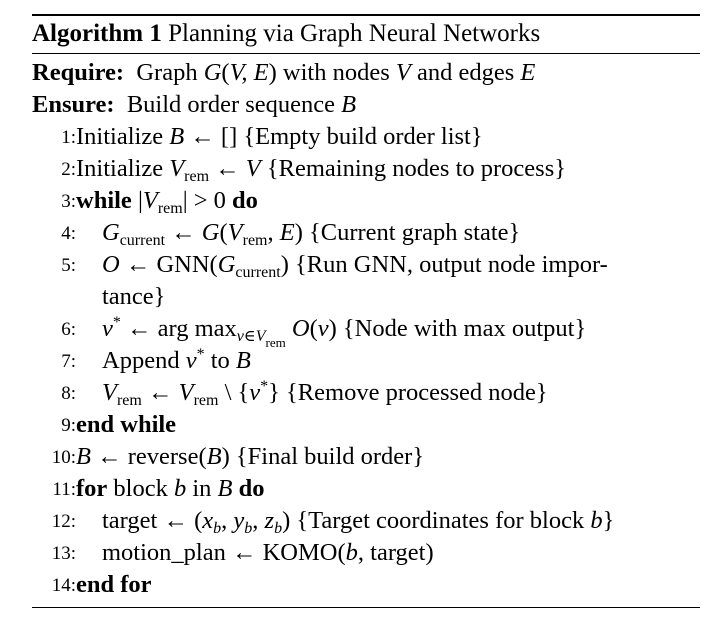 The width and height of the screenshot is (715, 627). I want to click on line-comment: {Run GNN, output node impor-, so click(451, 264).